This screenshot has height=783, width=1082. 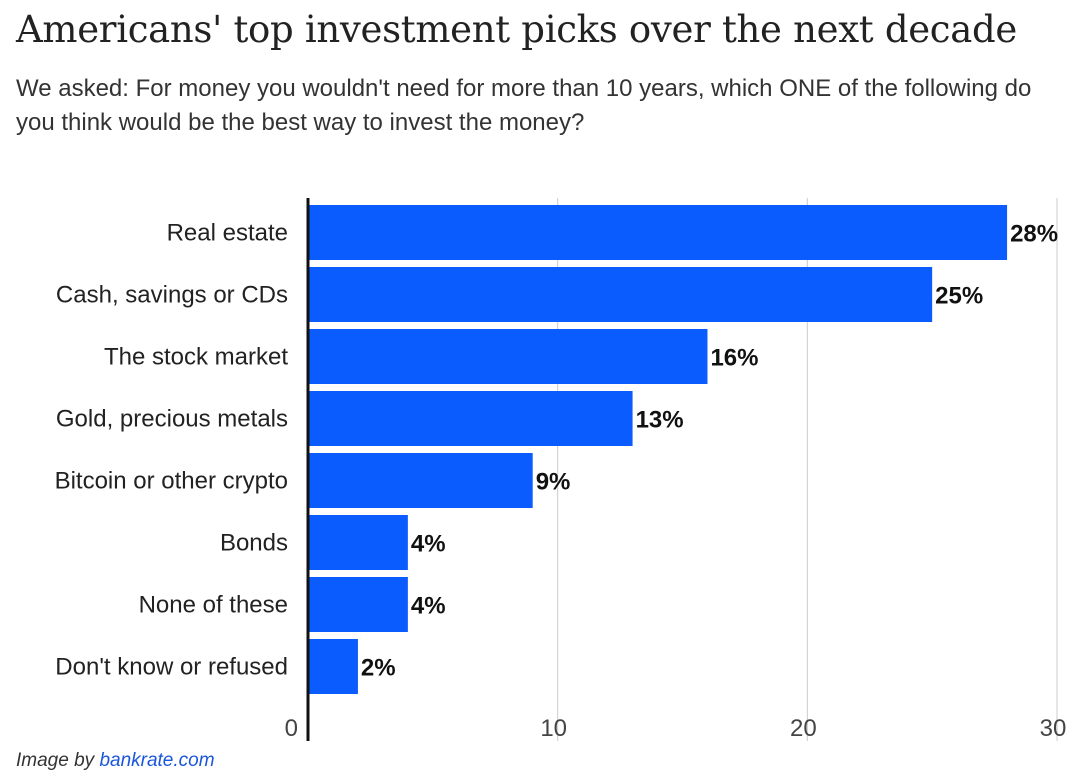 What do you see at coordinates (734, 358) in the screenshot?
I see `data-label: 16%` at bounding box center [734, 358].